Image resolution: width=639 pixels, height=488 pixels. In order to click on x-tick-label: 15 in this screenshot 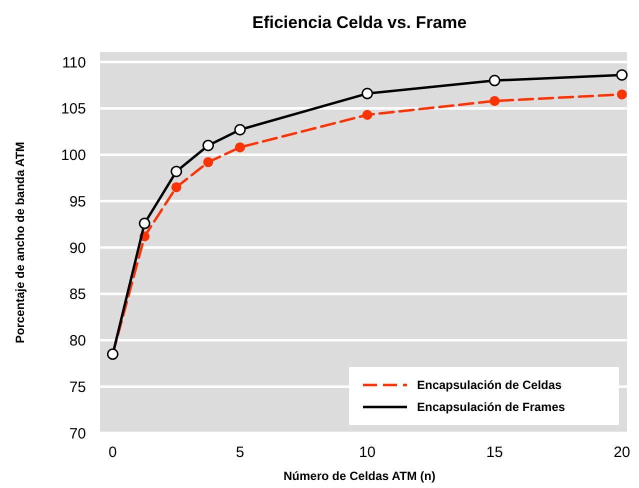, I will do `click(494, 452)`.